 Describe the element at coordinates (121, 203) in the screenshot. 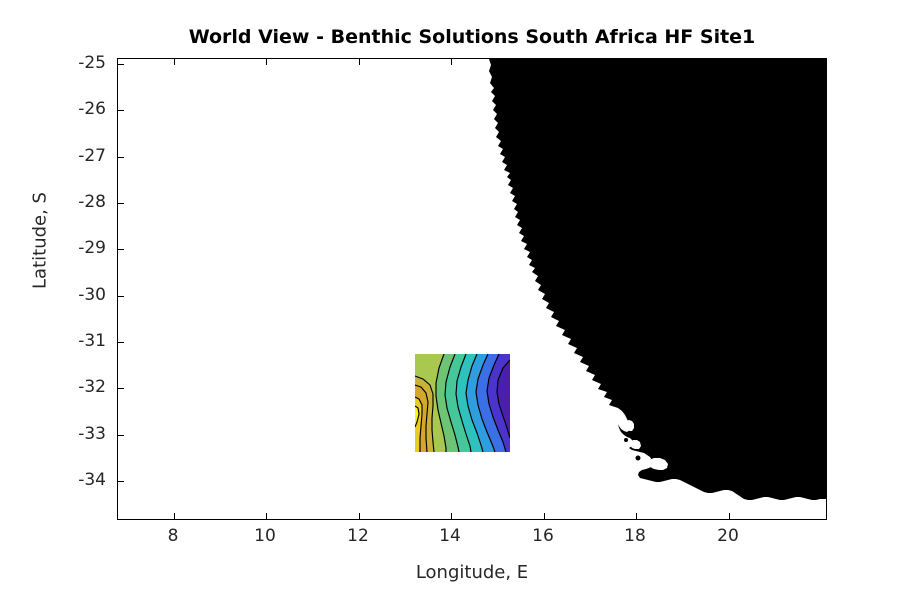

I see `ytick-m28` at that location.